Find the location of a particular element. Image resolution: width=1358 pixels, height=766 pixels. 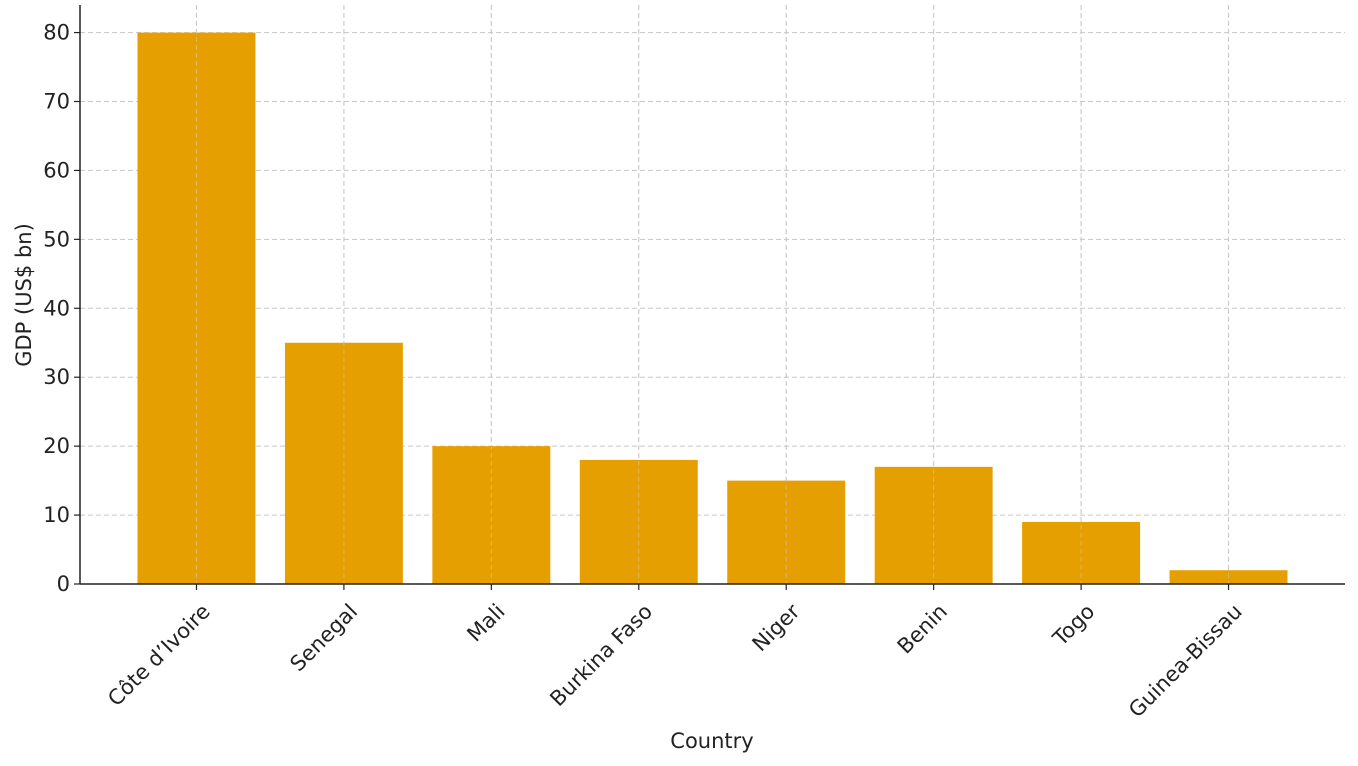

x-tick-label: Niger is located at coordinates (776, 627).